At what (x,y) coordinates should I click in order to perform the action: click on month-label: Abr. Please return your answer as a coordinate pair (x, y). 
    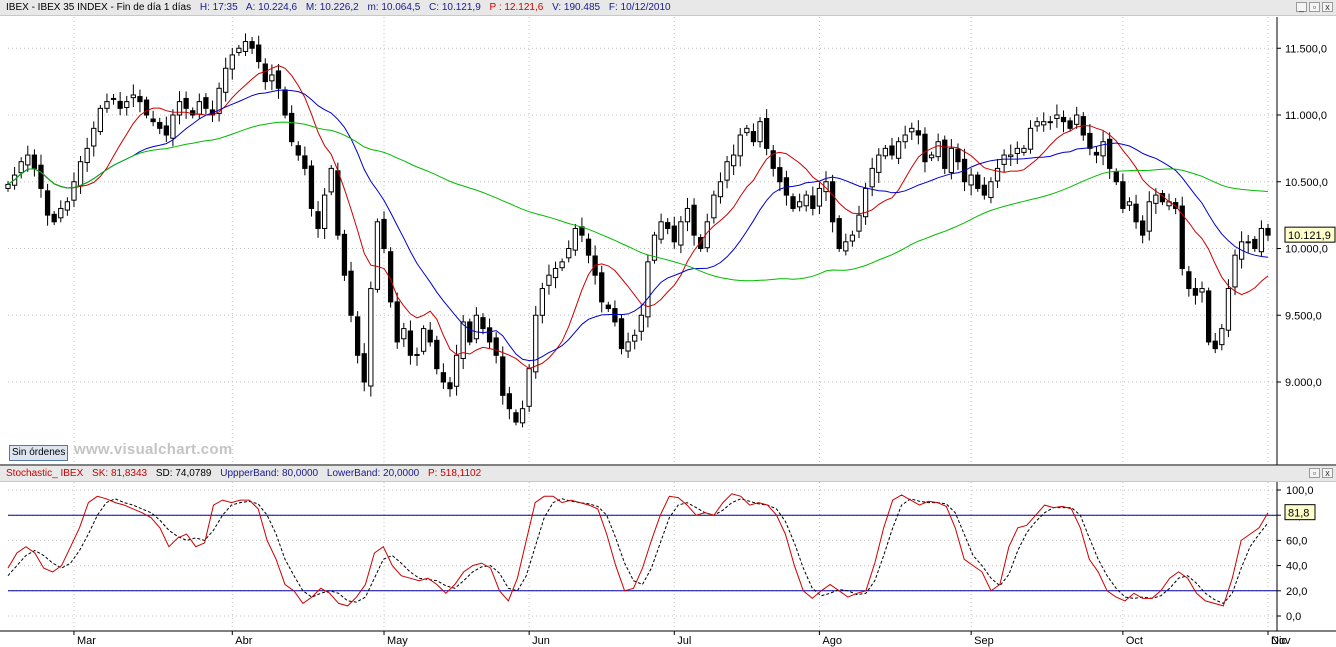
    Looking at the image, I should click on (243, 641).